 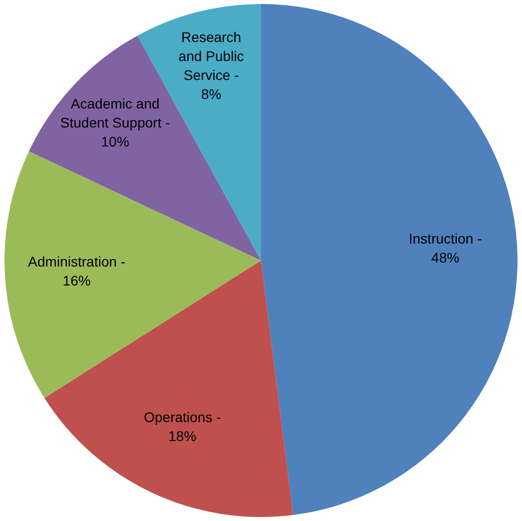 I want to click on data-label: 16%, so click(x=76, y=280).